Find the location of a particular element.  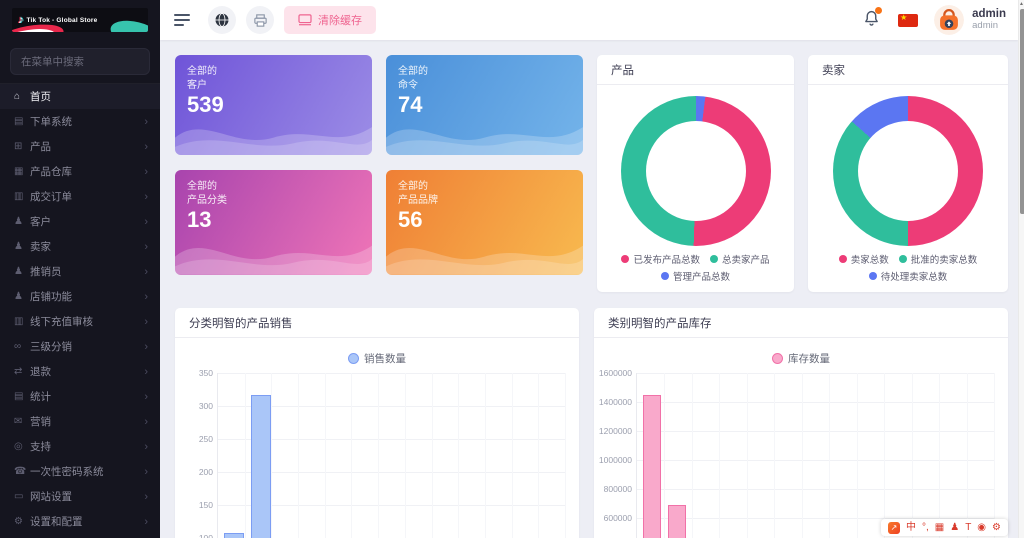

sidebar-item-6: ♟ 卖家 › is located at coordinates (80, 246).